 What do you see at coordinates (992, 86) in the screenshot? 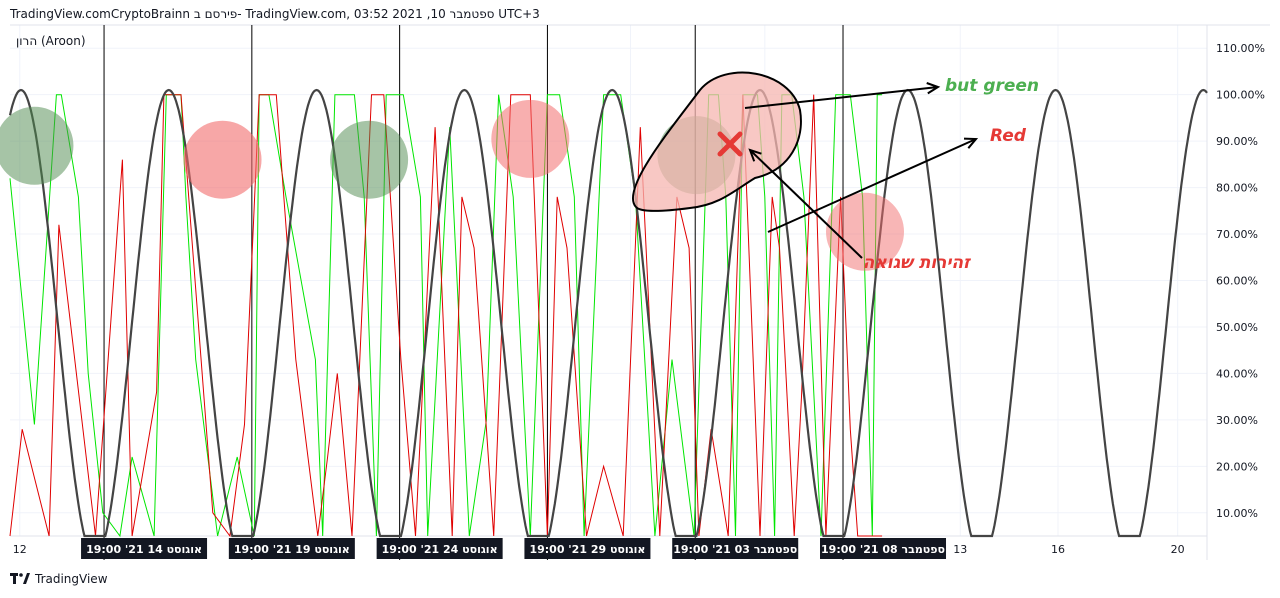
I see `annotation-but-green: but green` at bounding box center [992, 86].